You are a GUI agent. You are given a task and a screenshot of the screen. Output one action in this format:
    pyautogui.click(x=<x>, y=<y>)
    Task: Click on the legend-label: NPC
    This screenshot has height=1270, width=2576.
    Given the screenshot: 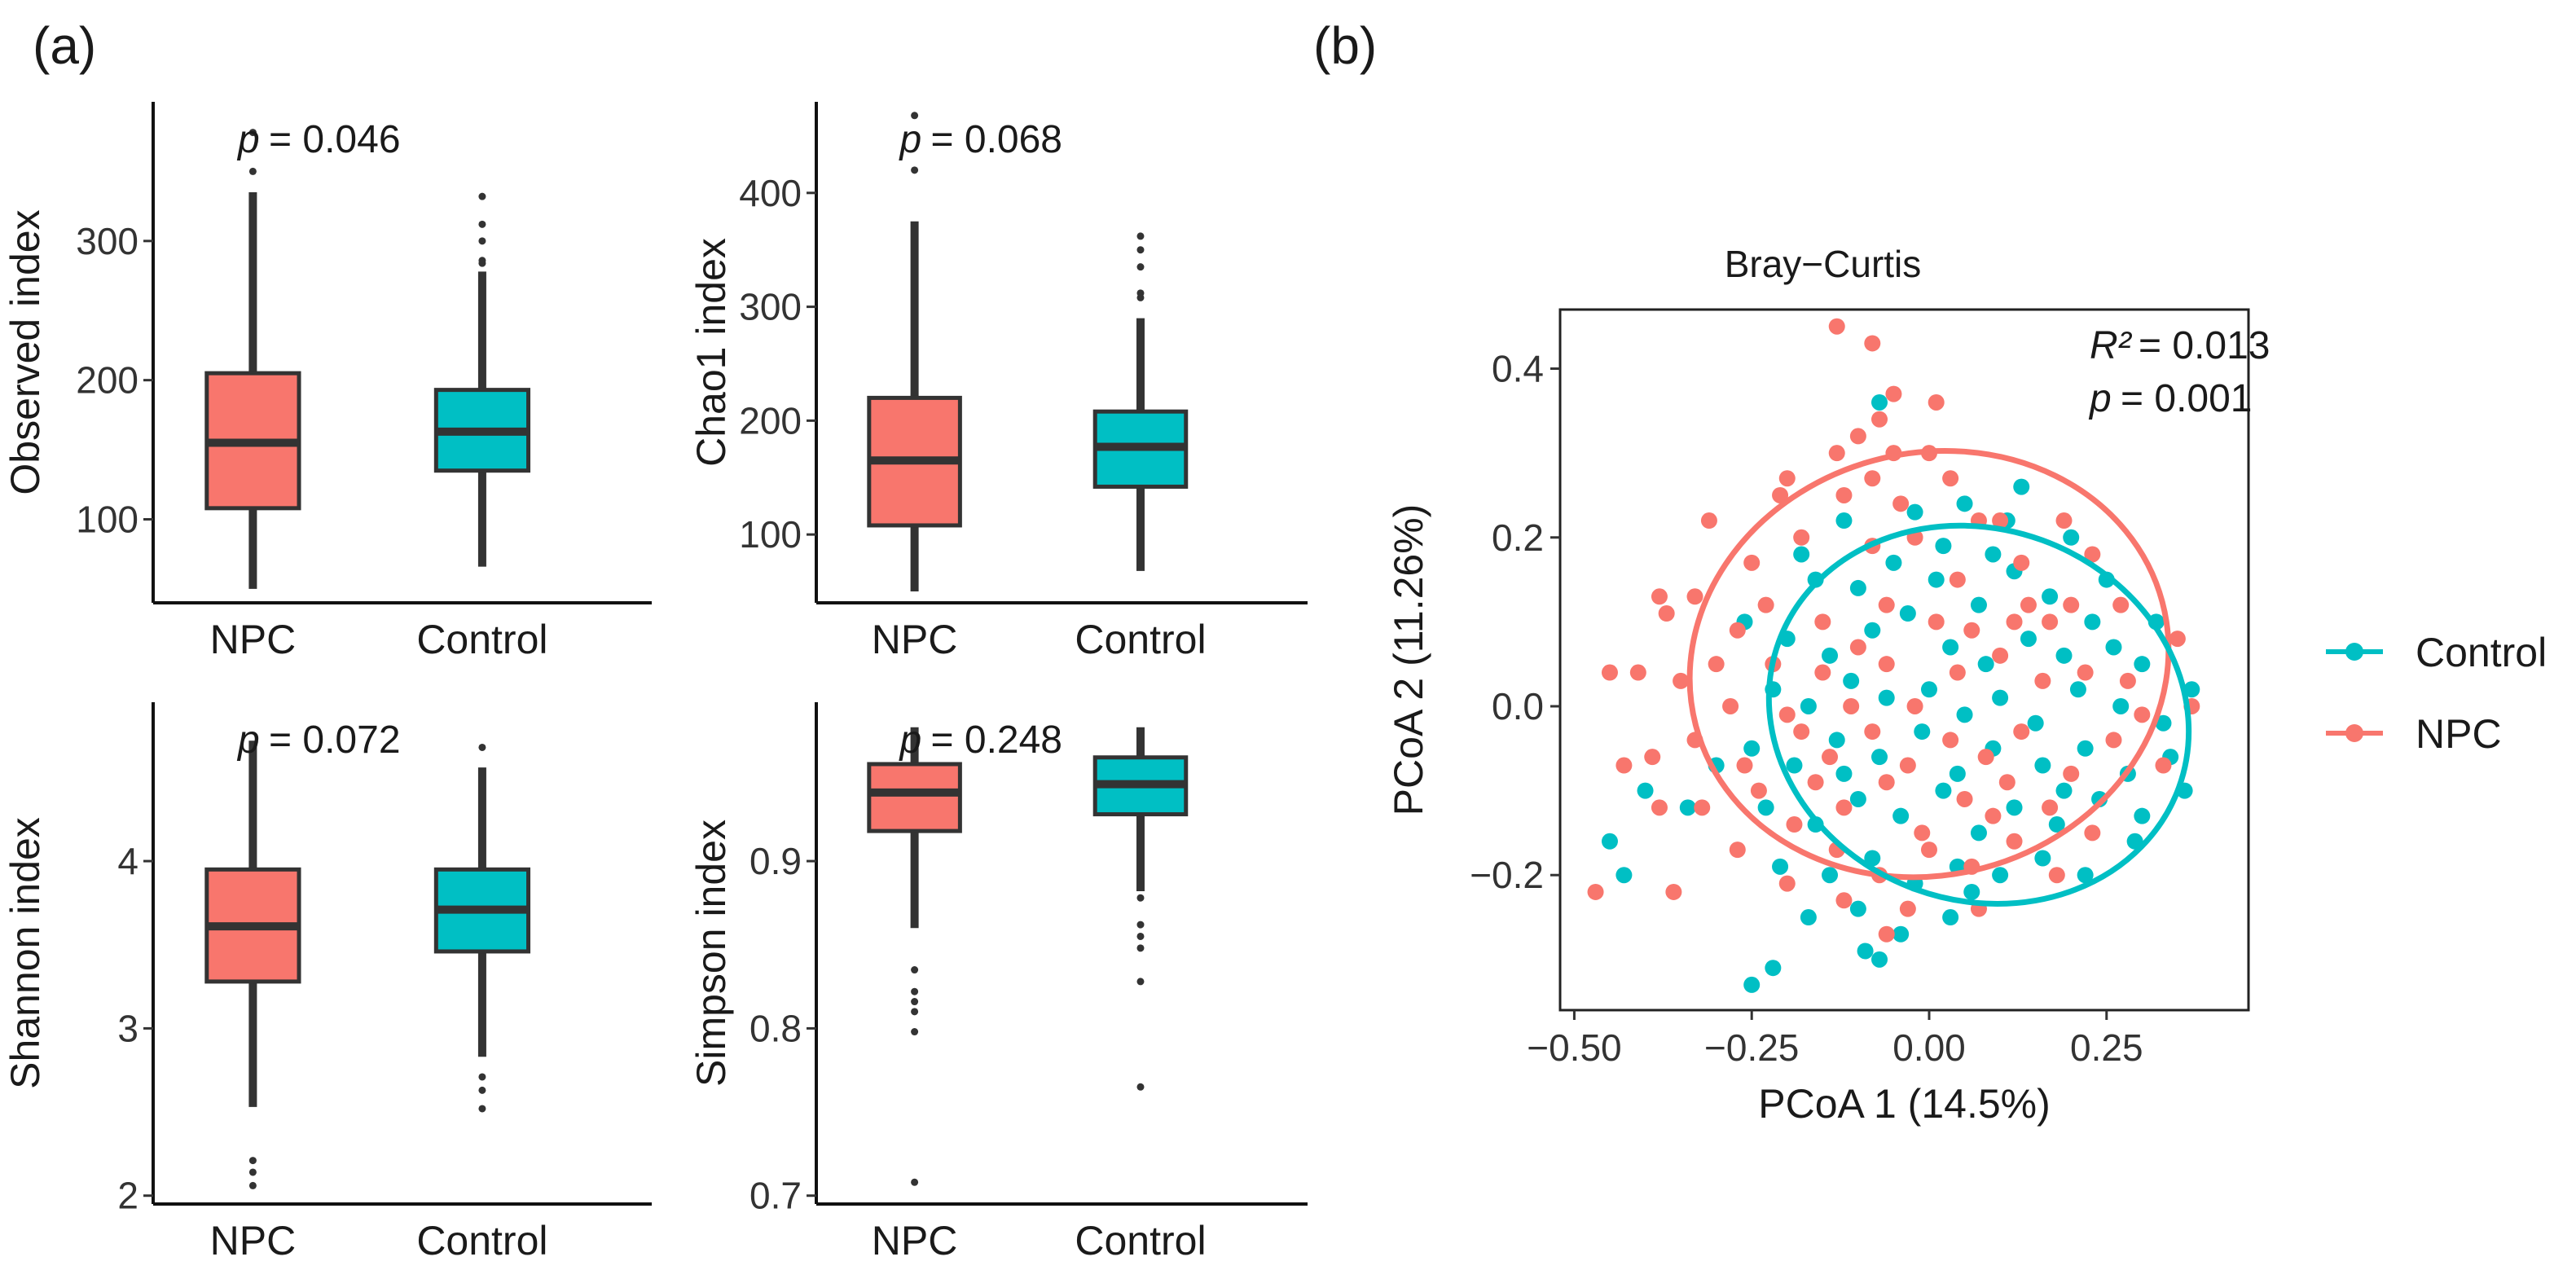 What is the action you would take?
    pyautogui.click(x=2459, y=734)
    